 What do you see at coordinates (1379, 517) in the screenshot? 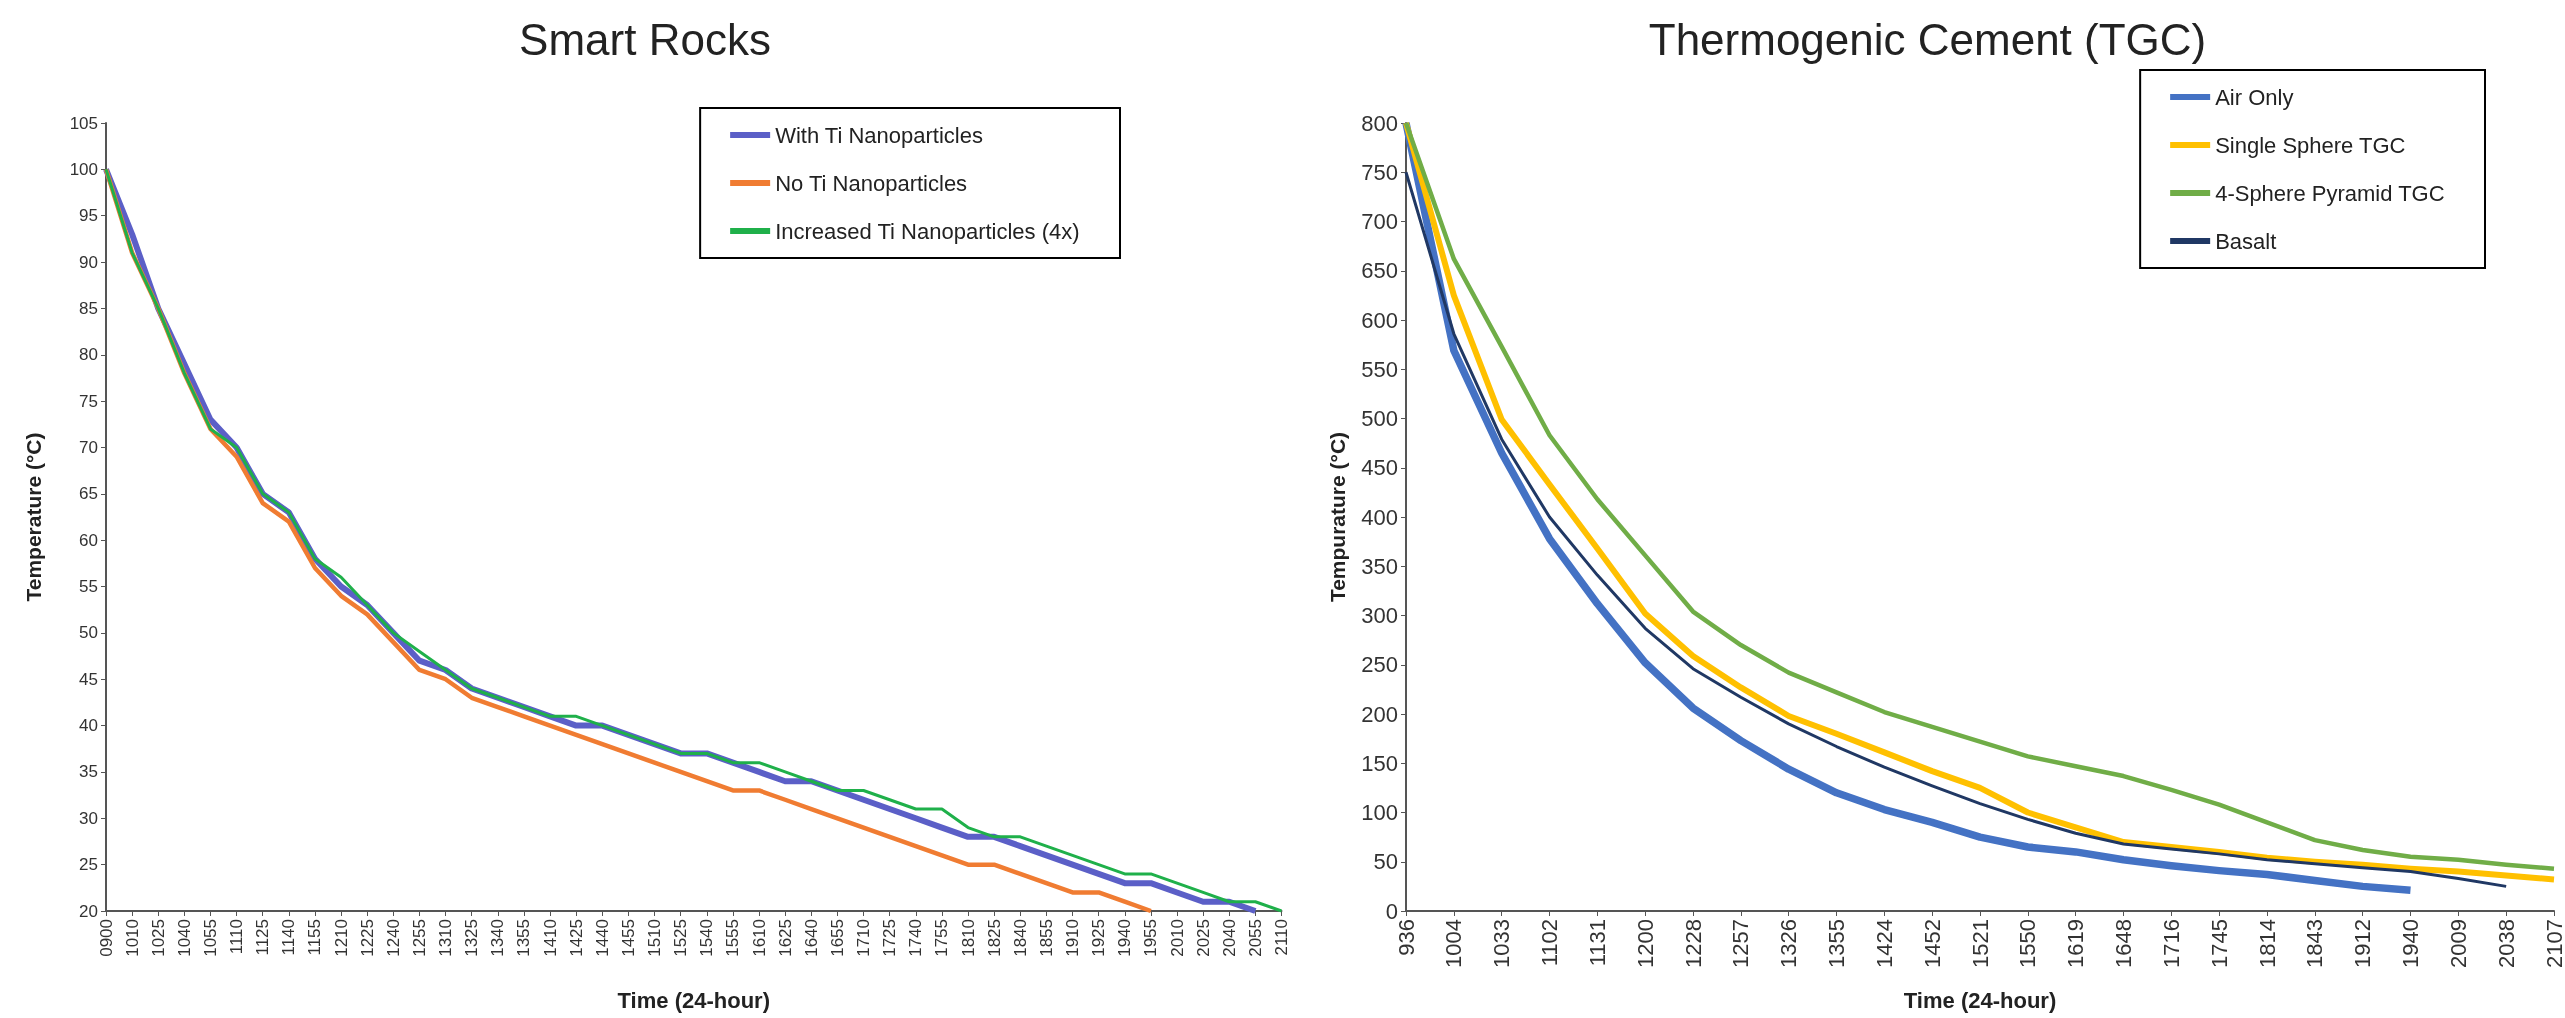
I see `y-tick-label: 400` at bounding box center [1379, 517].